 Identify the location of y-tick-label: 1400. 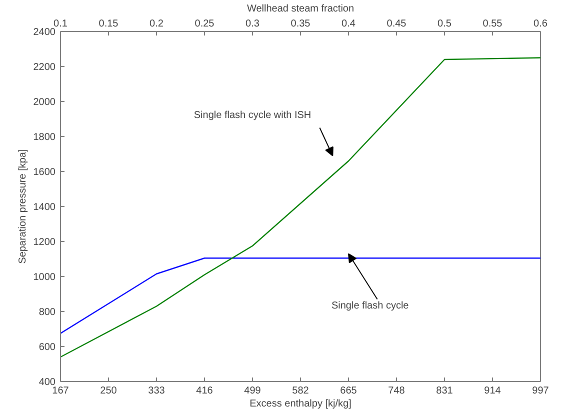
(44, 207).